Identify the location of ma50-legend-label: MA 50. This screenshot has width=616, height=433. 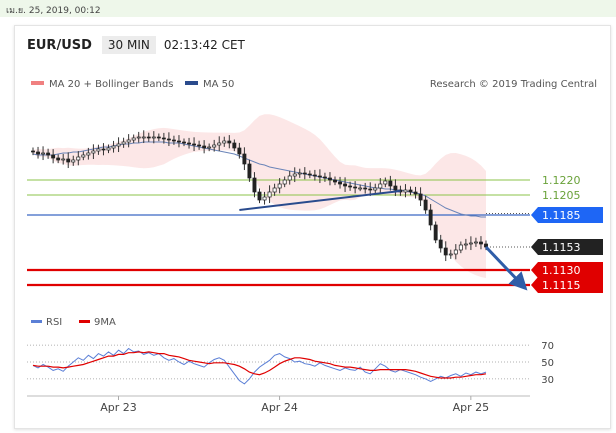
(218, 84).